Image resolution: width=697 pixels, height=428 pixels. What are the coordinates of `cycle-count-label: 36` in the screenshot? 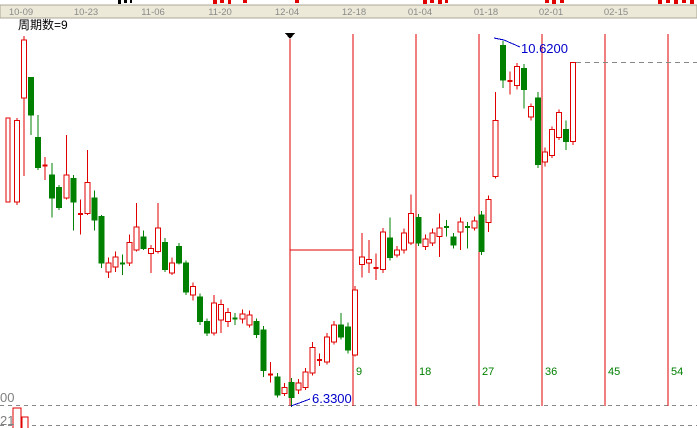 It's located at (551, 372).